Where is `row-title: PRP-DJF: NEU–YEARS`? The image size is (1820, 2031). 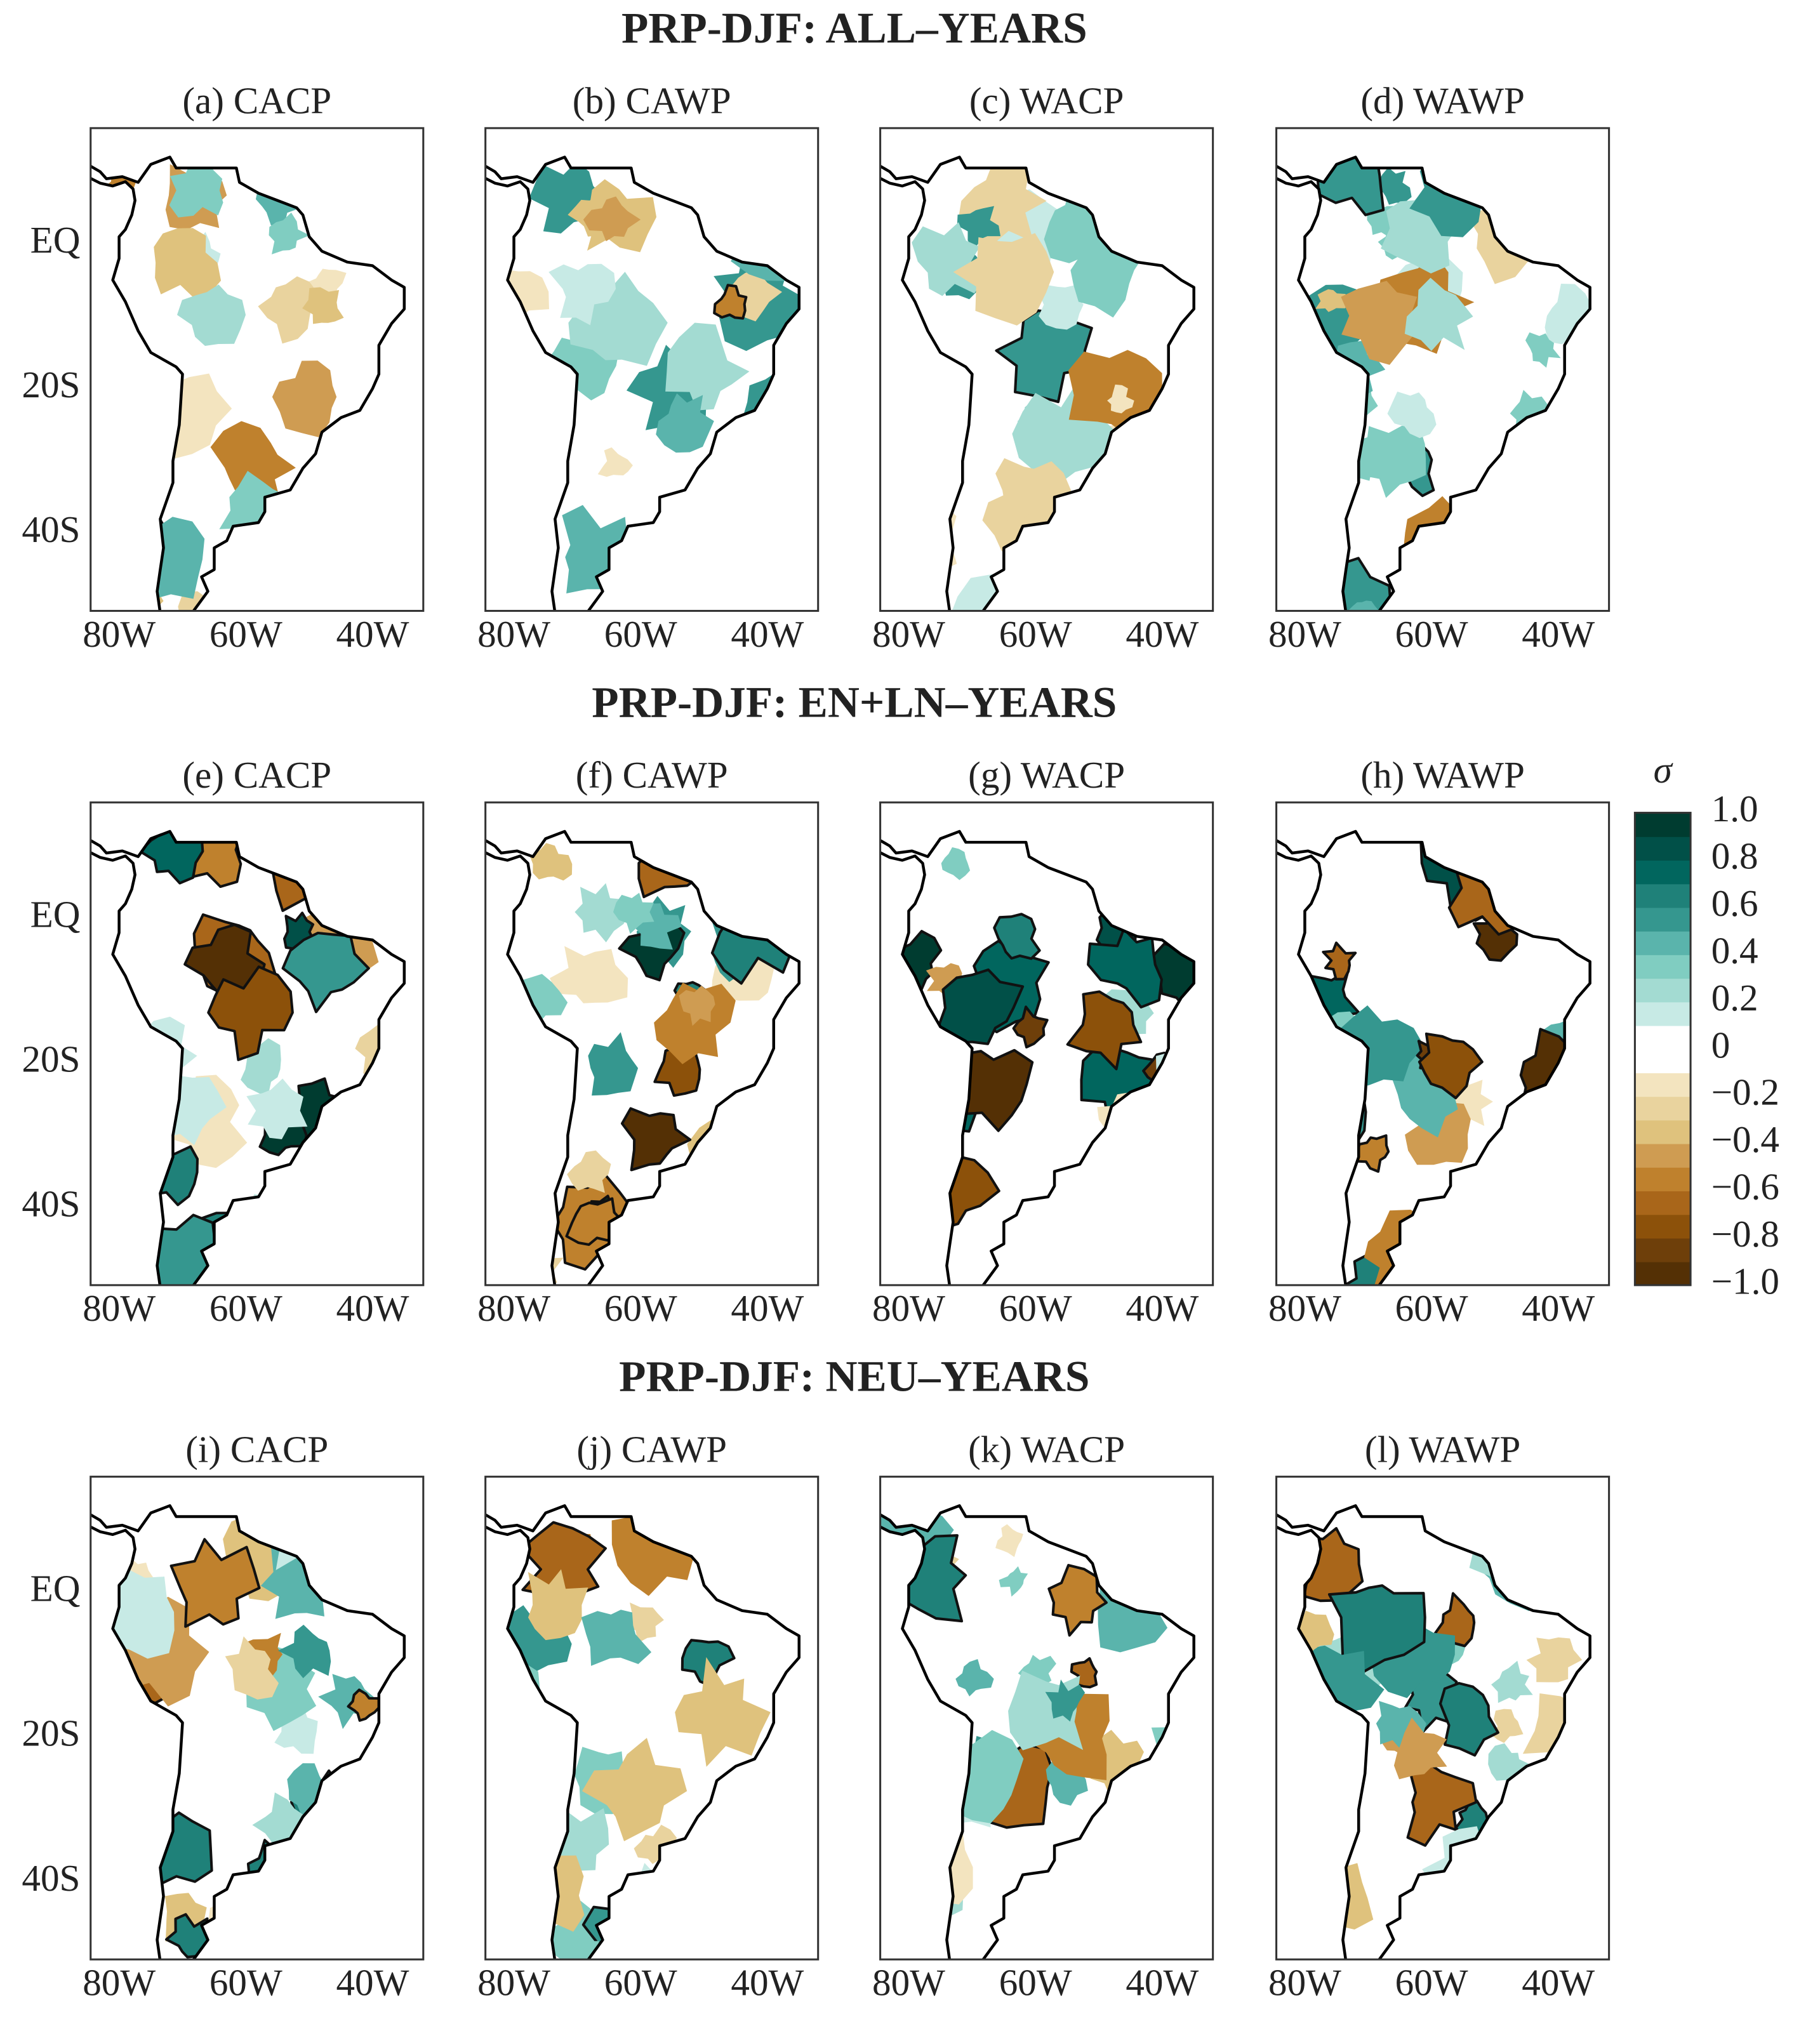 row-title: PRP-DJF: NEU–YEARS is located at coordinates (854, 1376).